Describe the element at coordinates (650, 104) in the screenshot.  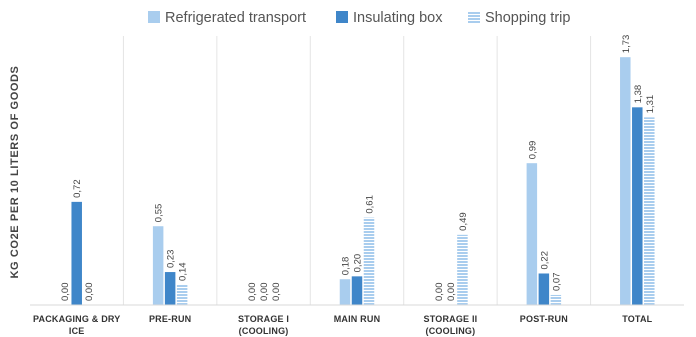
I see `value-label-shopping-trip-total: 1,31` at that location.